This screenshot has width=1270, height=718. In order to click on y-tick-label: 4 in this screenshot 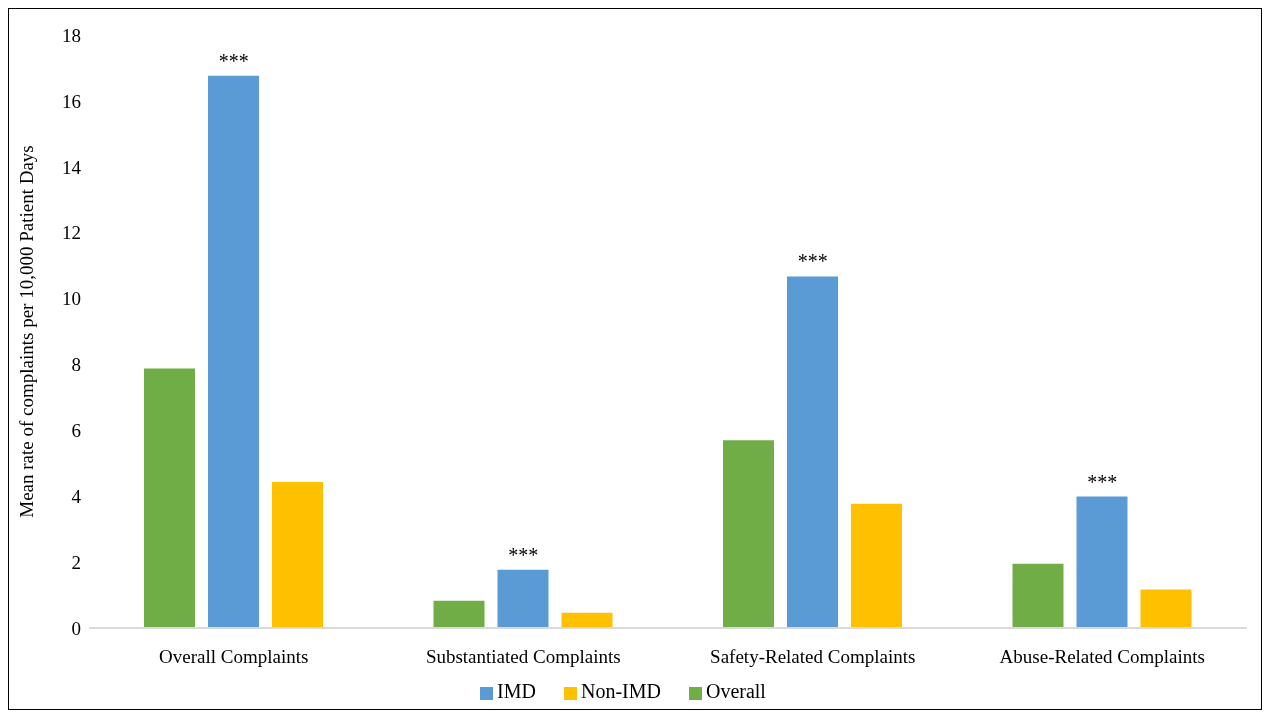, I will do `click(76, 496)`.